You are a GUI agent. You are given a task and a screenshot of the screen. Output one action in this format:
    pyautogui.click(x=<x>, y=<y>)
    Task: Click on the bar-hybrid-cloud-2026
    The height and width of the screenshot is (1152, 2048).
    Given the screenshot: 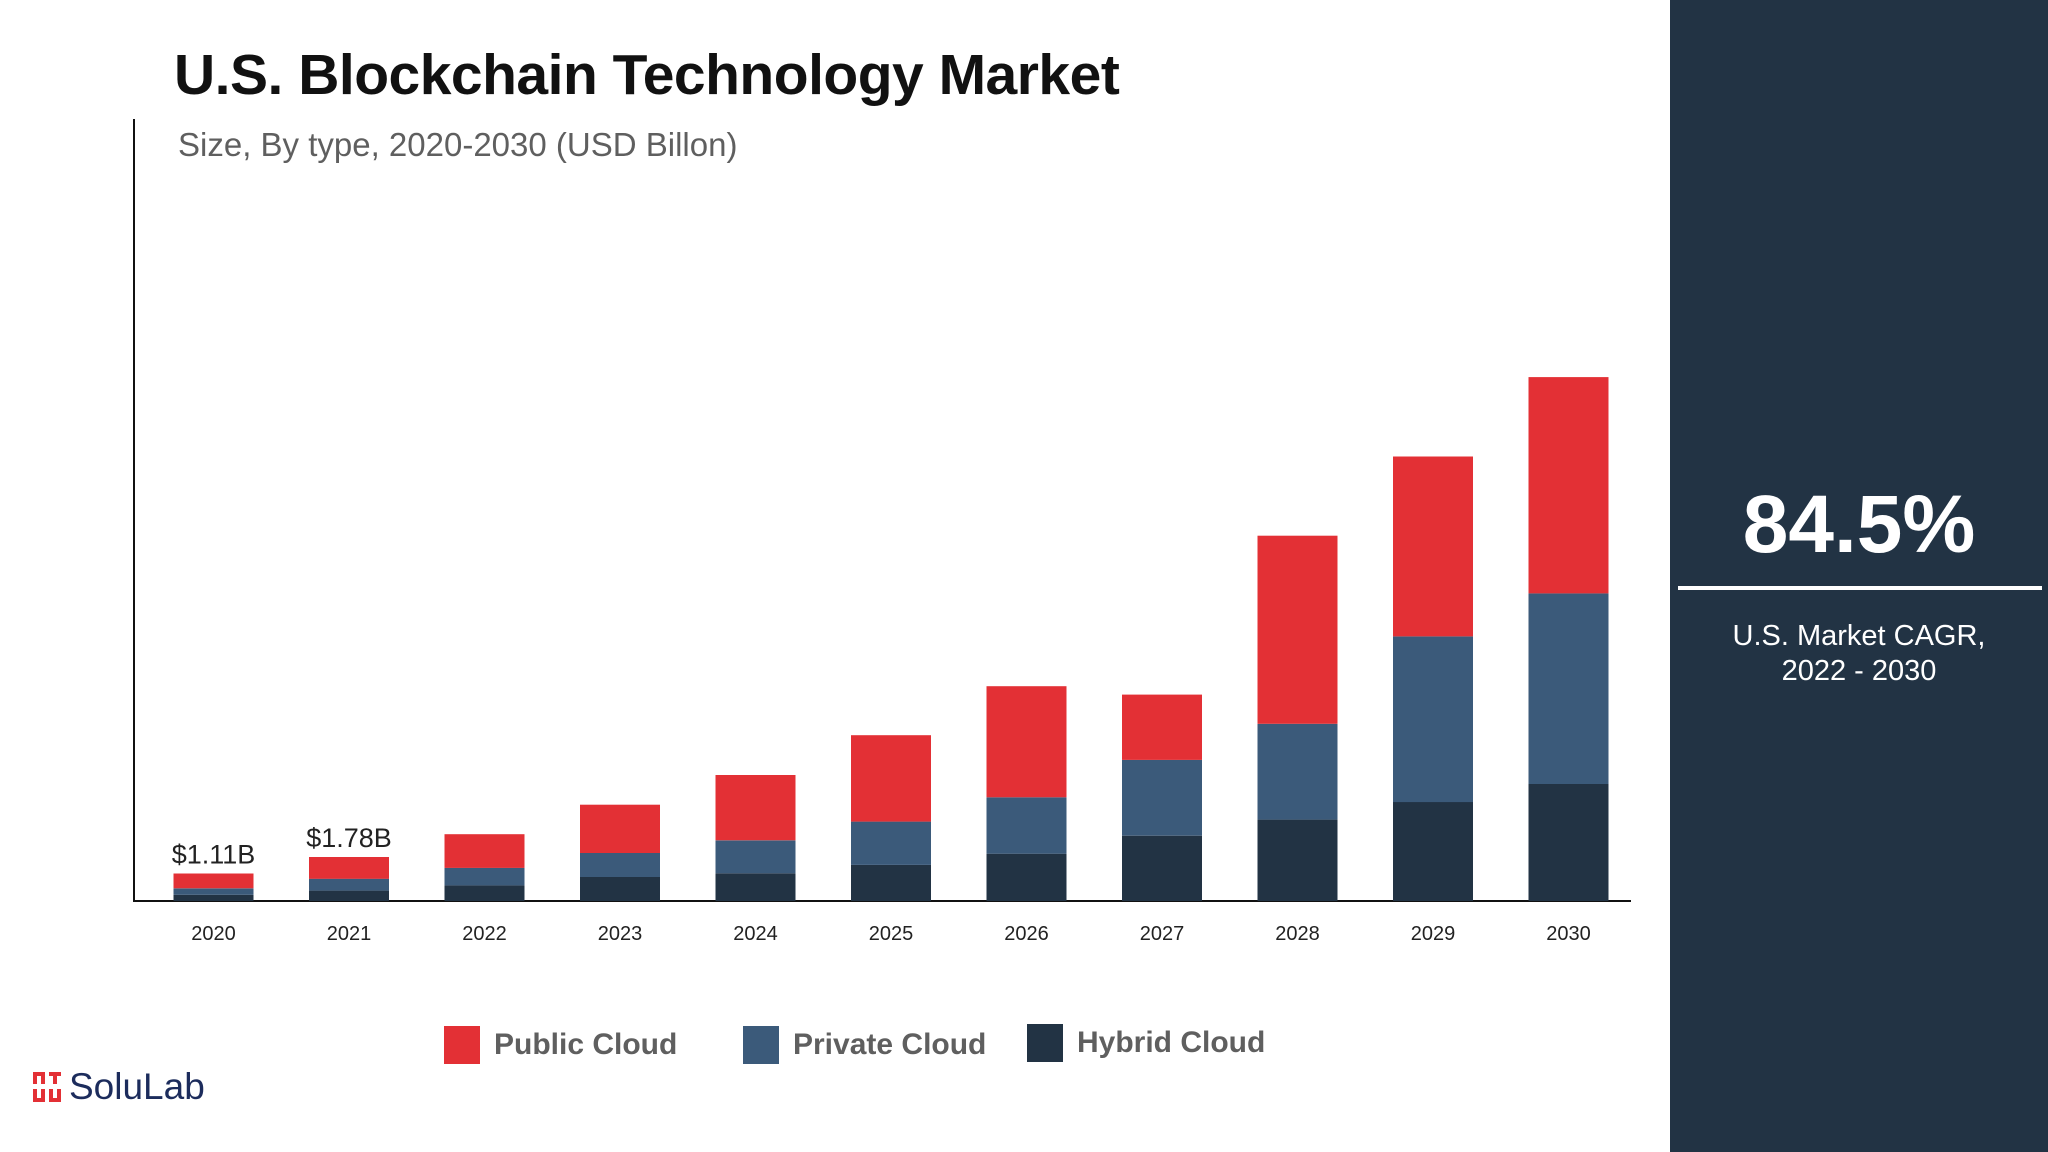 What is the action you would take?
    pyautogui.click(x=1026, y=877)
    